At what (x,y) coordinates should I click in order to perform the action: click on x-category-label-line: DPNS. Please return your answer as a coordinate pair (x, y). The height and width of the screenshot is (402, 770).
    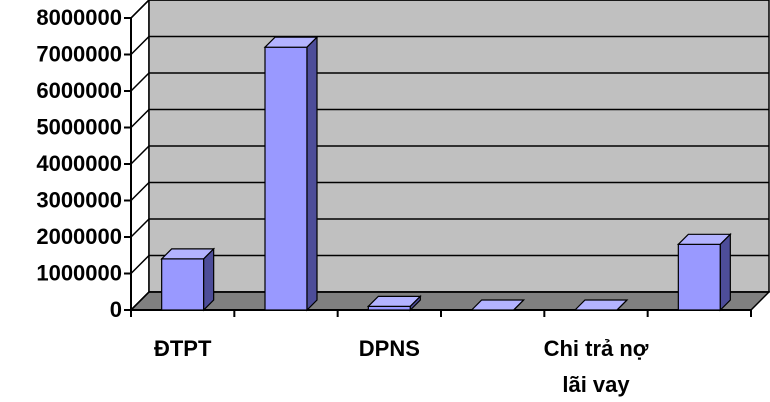
    Looking at the image, I should click on (389, 348).